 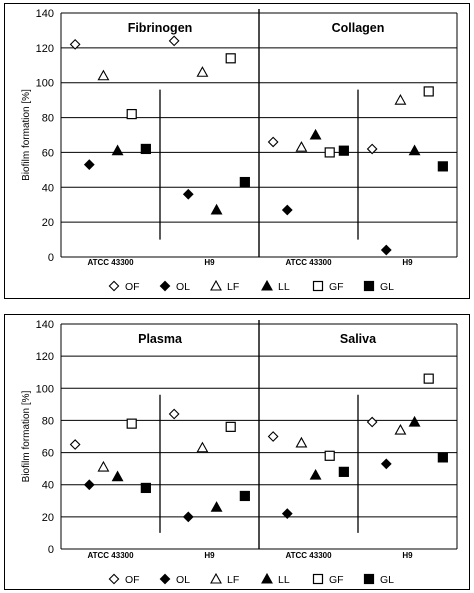 What do you see at coordinates (358, 28) in the screenshot?
I see `group-title: Collagen` at bounding box center [358, 28].